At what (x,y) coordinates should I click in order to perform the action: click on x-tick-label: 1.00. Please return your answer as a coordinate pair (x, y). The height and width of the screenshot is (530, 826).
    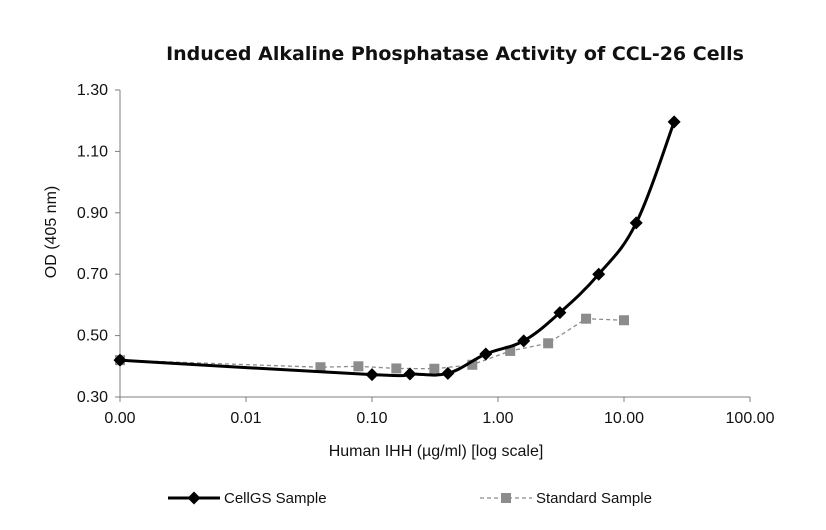
    Looking at the image, I should click on (497, 418).